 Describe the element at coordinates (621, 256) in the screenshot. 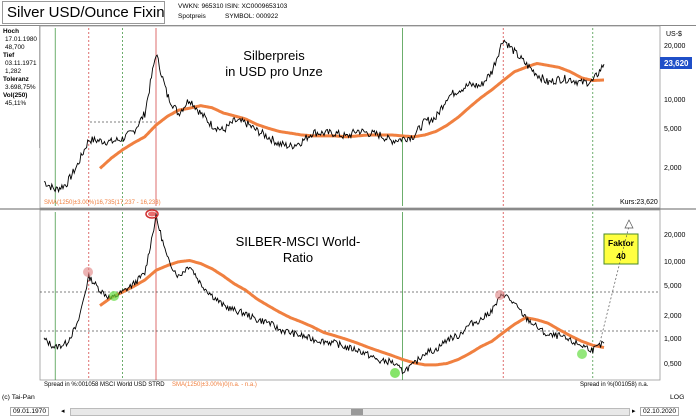

I see `faktor-value: 40` at that location.